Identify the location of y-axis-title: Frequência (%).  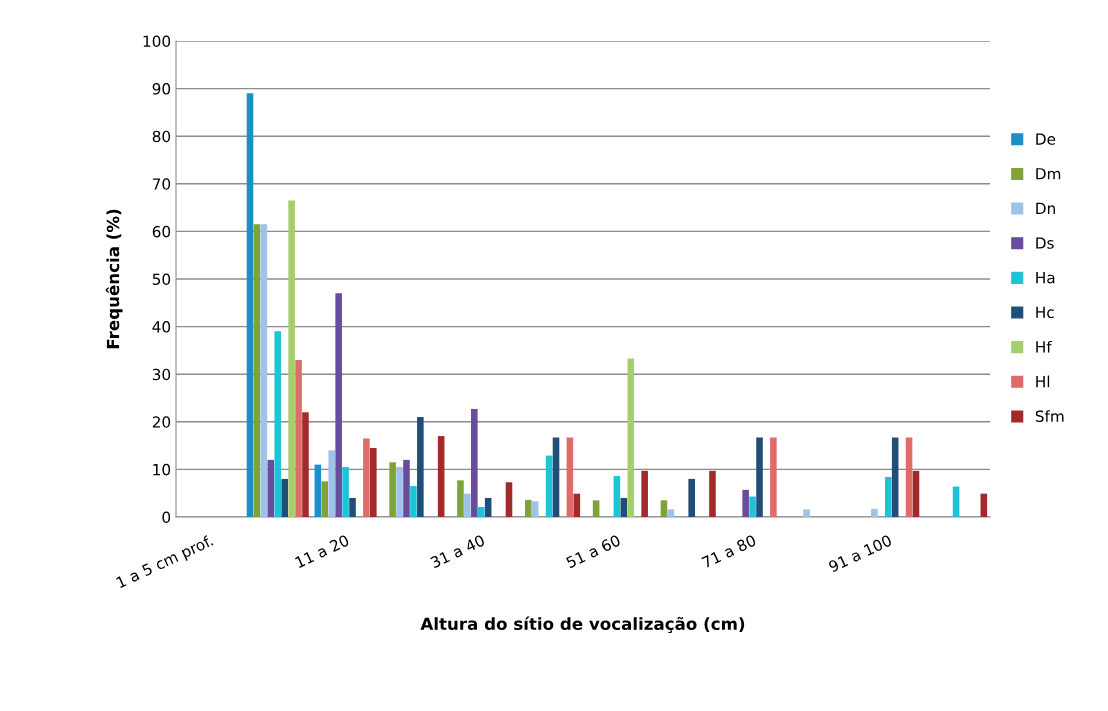
(114, 279).